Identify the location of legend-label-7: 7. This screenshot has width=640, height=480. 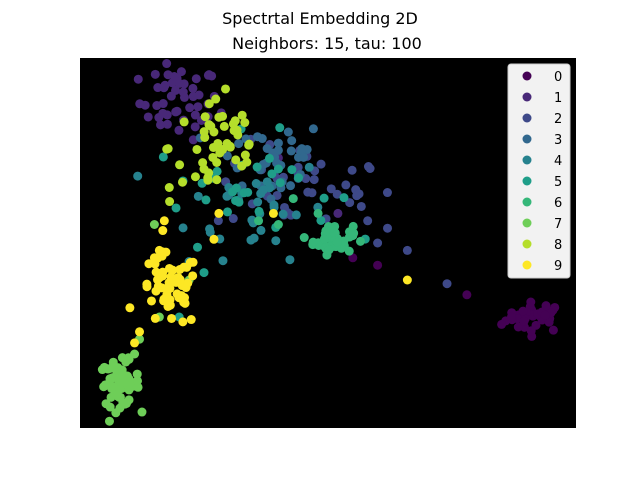
(558, 224).